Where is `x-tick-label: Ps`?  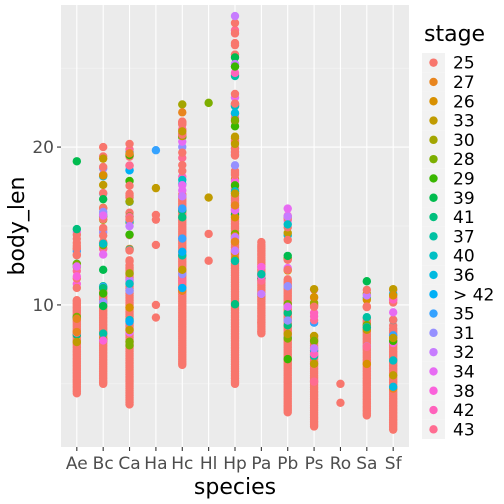
x-tick-label: Ps is located at coordinates (314, 464).